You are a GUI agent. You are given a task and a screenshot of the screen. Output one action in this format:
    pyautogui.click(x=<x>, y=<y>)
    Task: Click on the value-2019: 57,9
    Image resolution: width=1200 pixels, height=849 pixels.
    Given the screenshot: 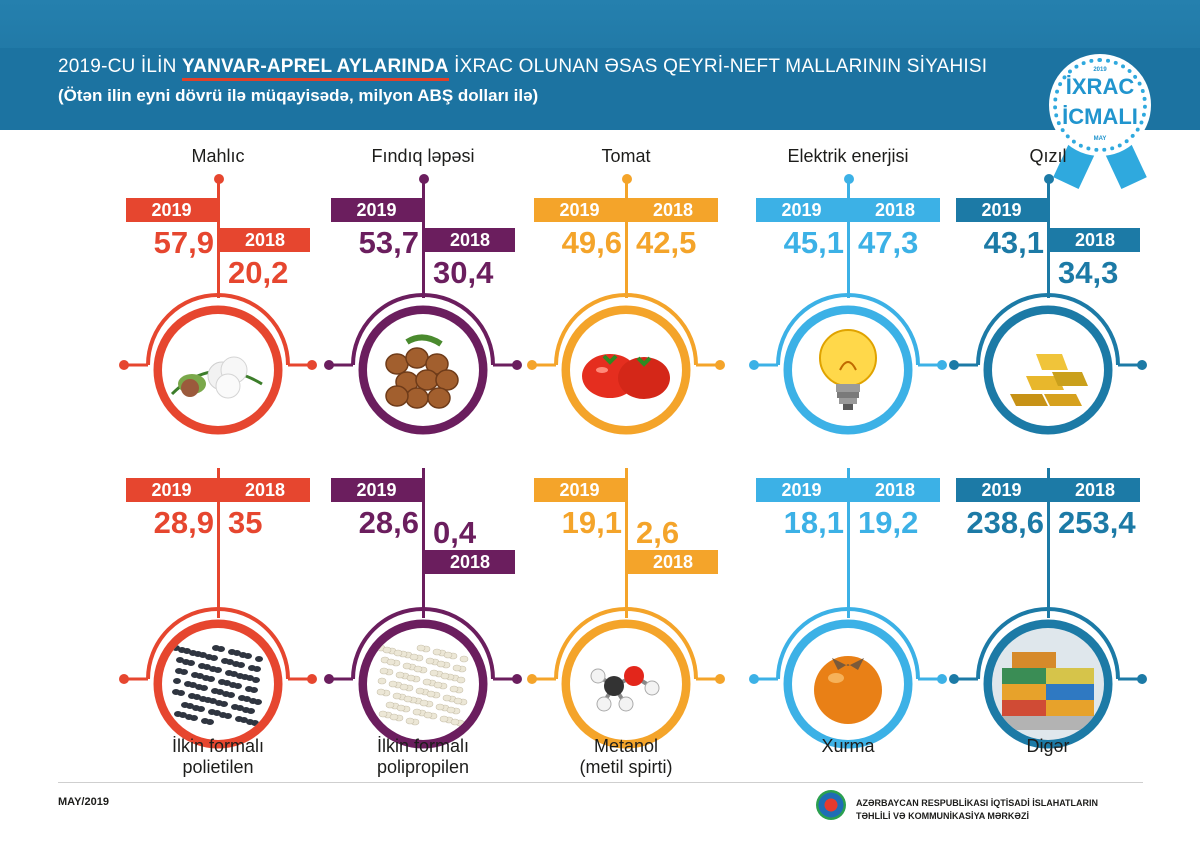 What is the action you would take?
    pyautogui.click(x=183, y=242)
    